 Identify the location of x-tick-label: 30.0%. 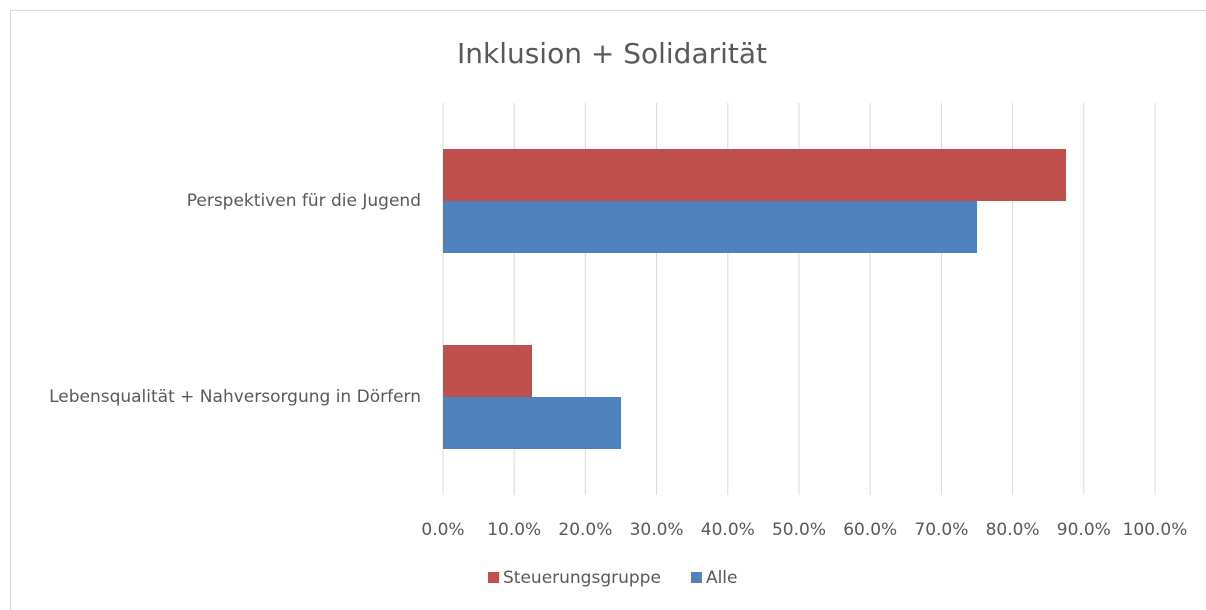
(657, 530).